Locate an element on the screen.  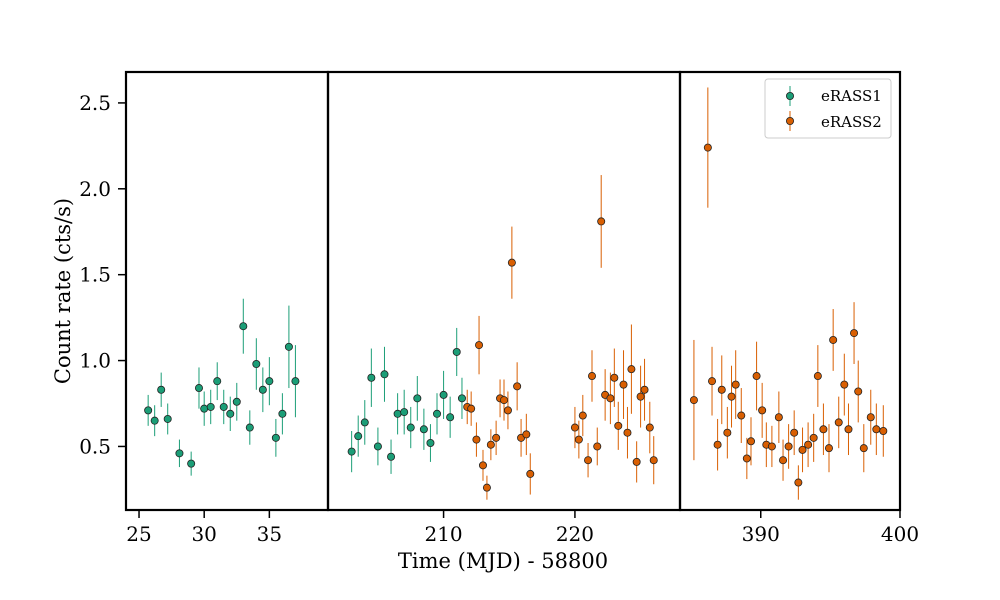
x-tick-label: 400 is located at coordinates (900, 534).